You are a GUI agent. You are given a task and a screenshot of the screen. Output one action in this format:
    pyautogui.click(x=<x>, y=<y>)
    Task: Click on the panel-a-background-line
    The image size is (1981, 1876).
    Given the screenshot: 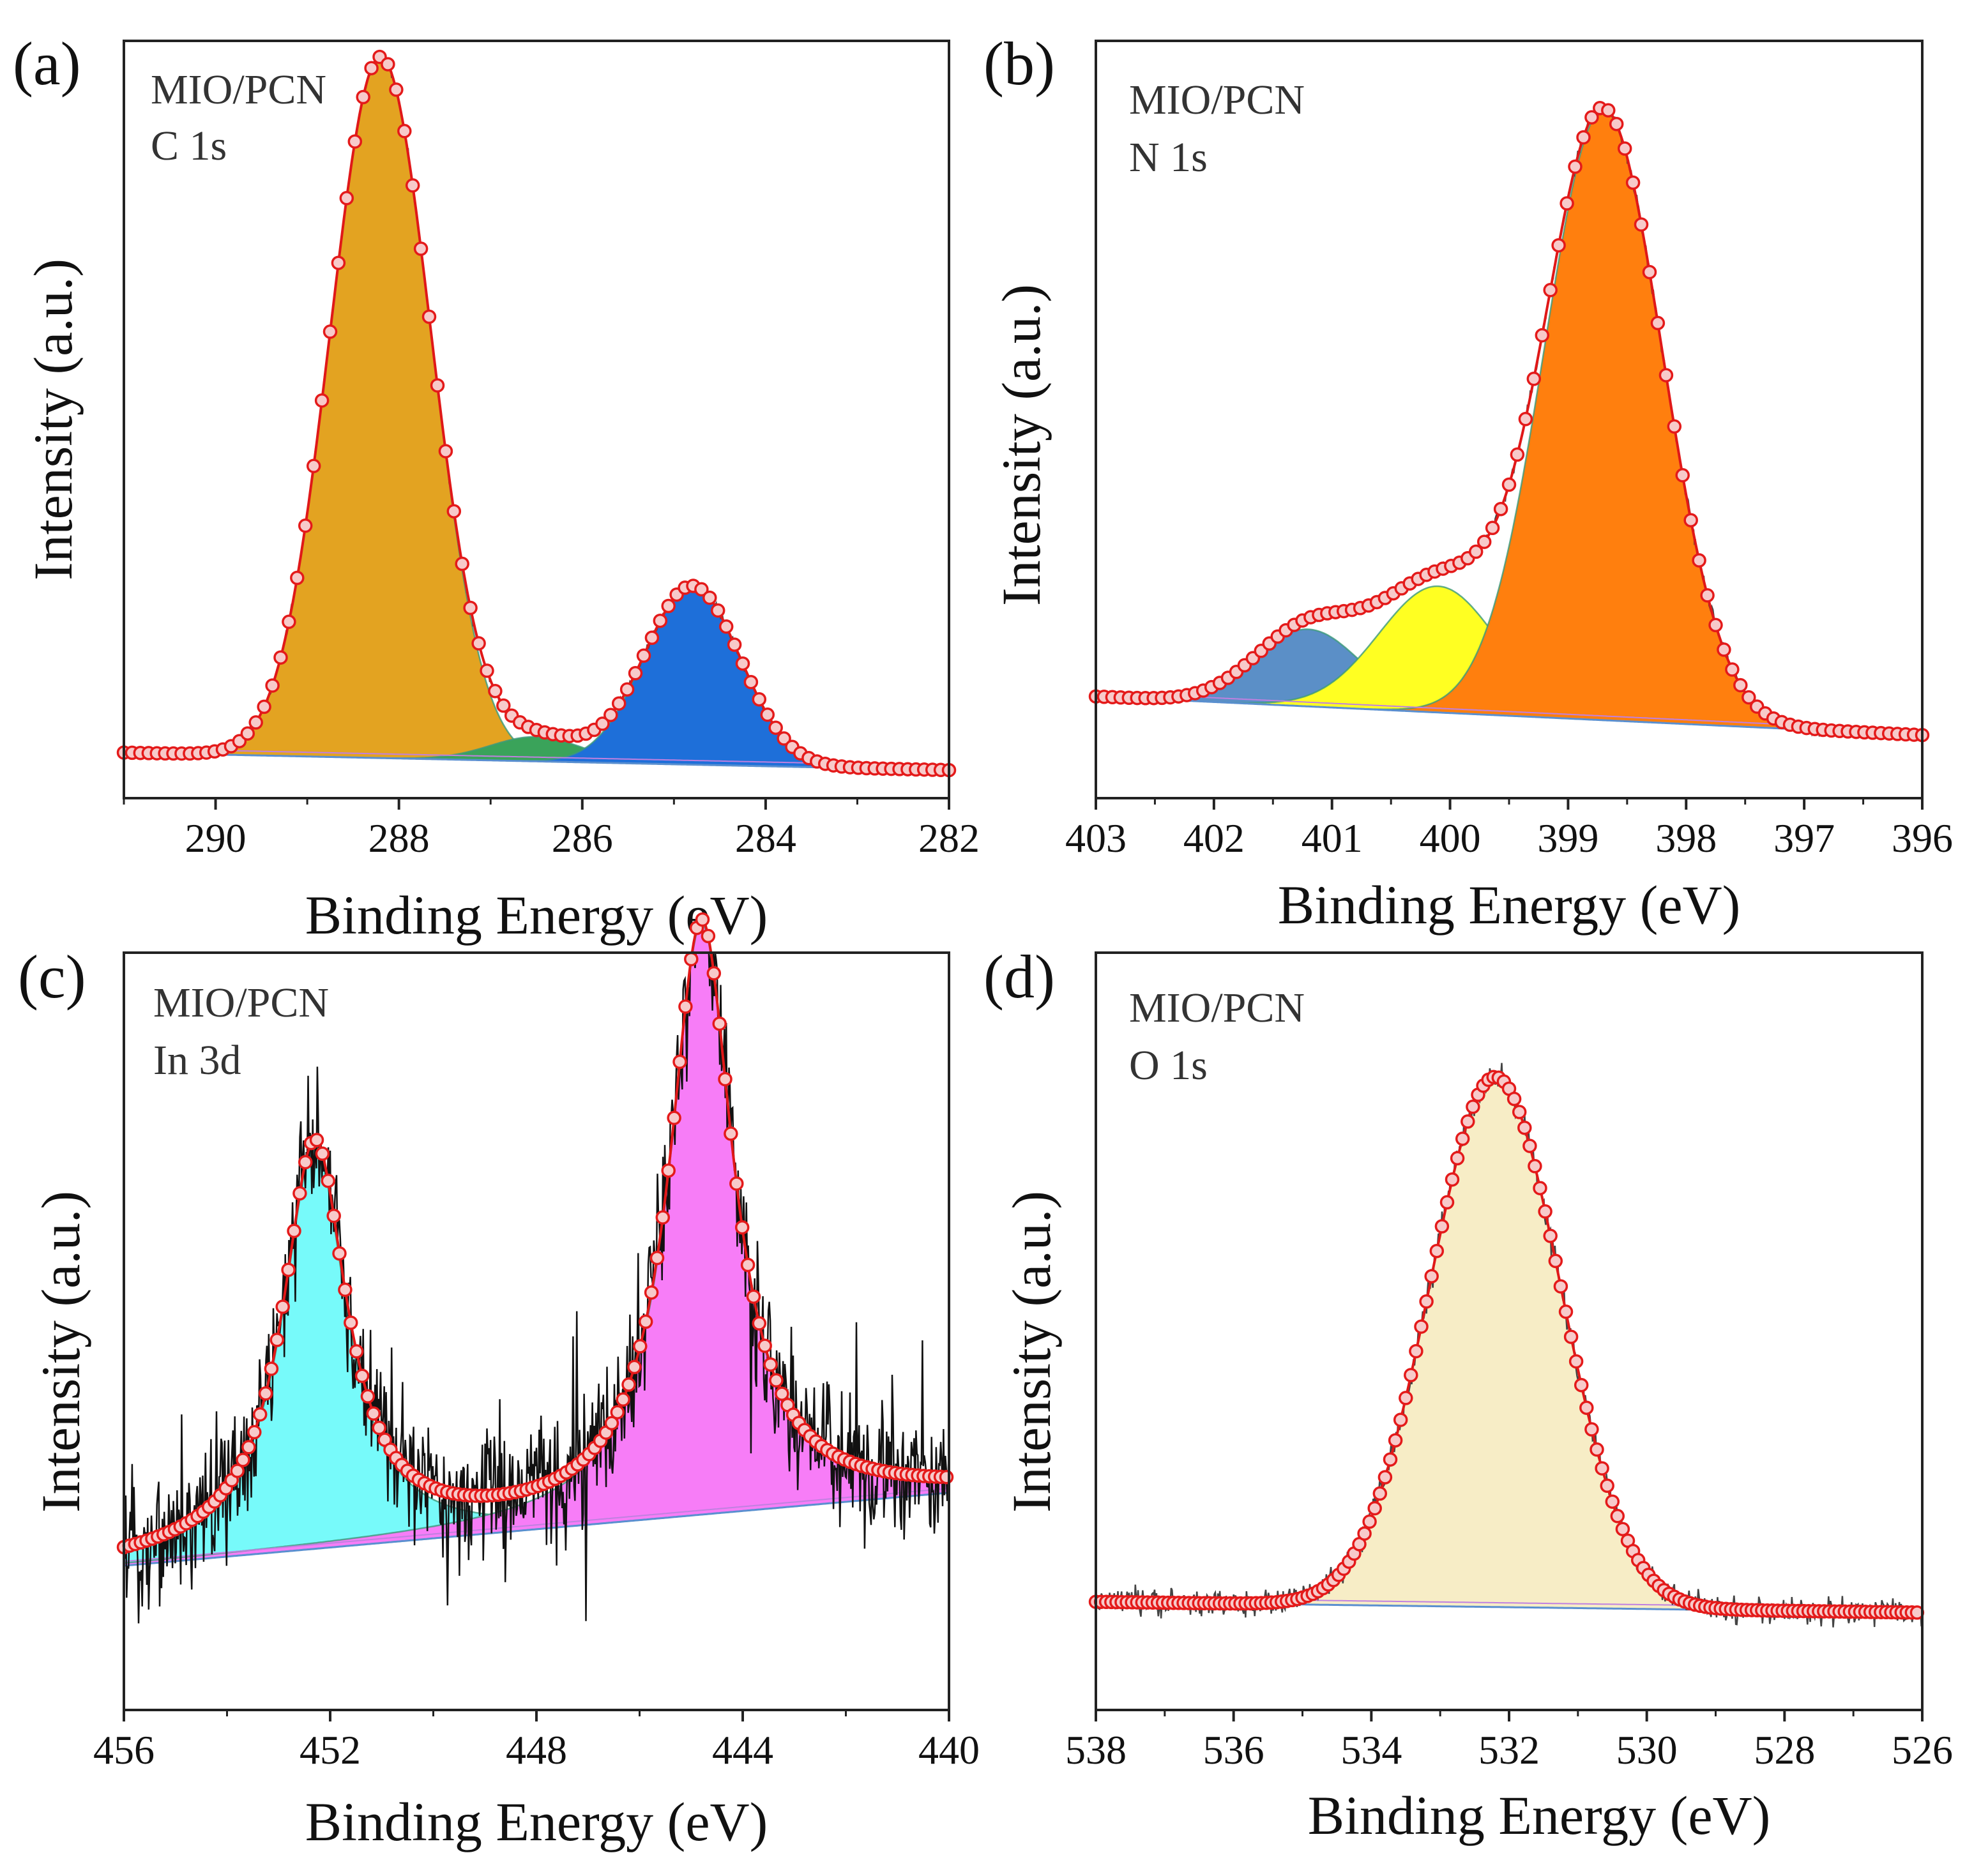 What is the action you would take?
    pyautogui.click(x=536, y=761)
    